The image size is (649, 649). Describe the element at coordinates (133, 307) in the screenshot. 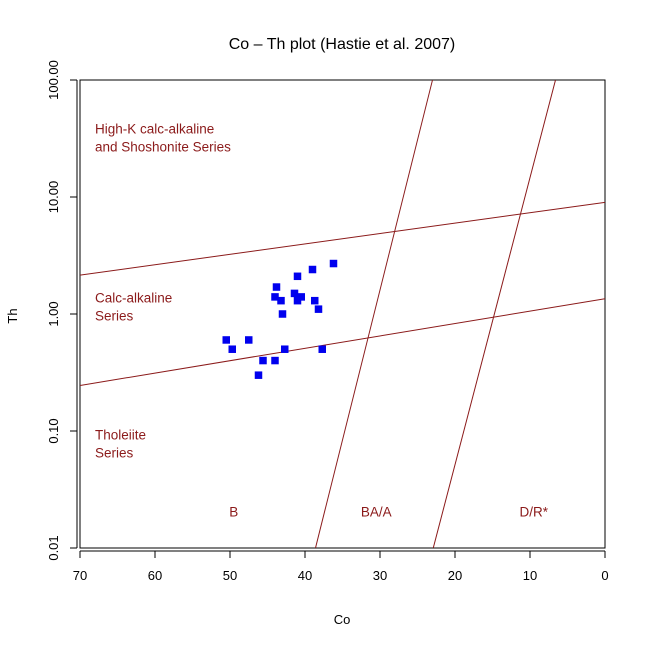

I see `region-label-1: Calc-alkaline Series` at that location.